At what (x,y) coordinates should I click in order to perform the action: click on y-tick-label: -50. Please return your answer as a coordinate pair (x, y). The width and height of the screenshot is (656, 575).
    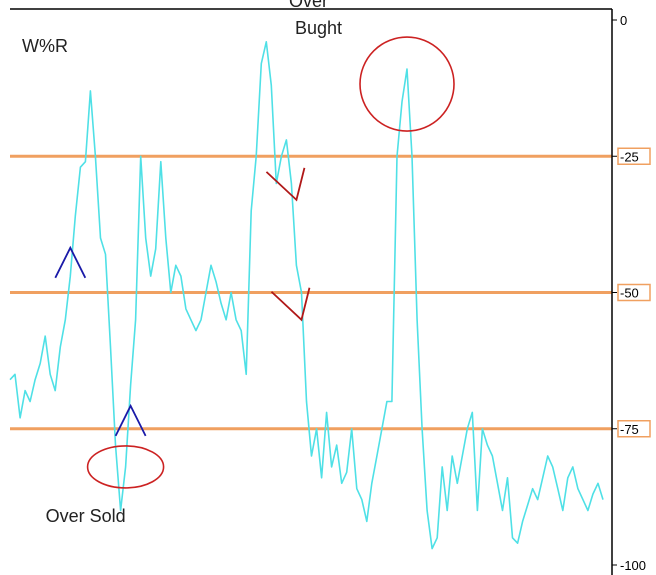
    Looking at the image, I should click on (629, 293).